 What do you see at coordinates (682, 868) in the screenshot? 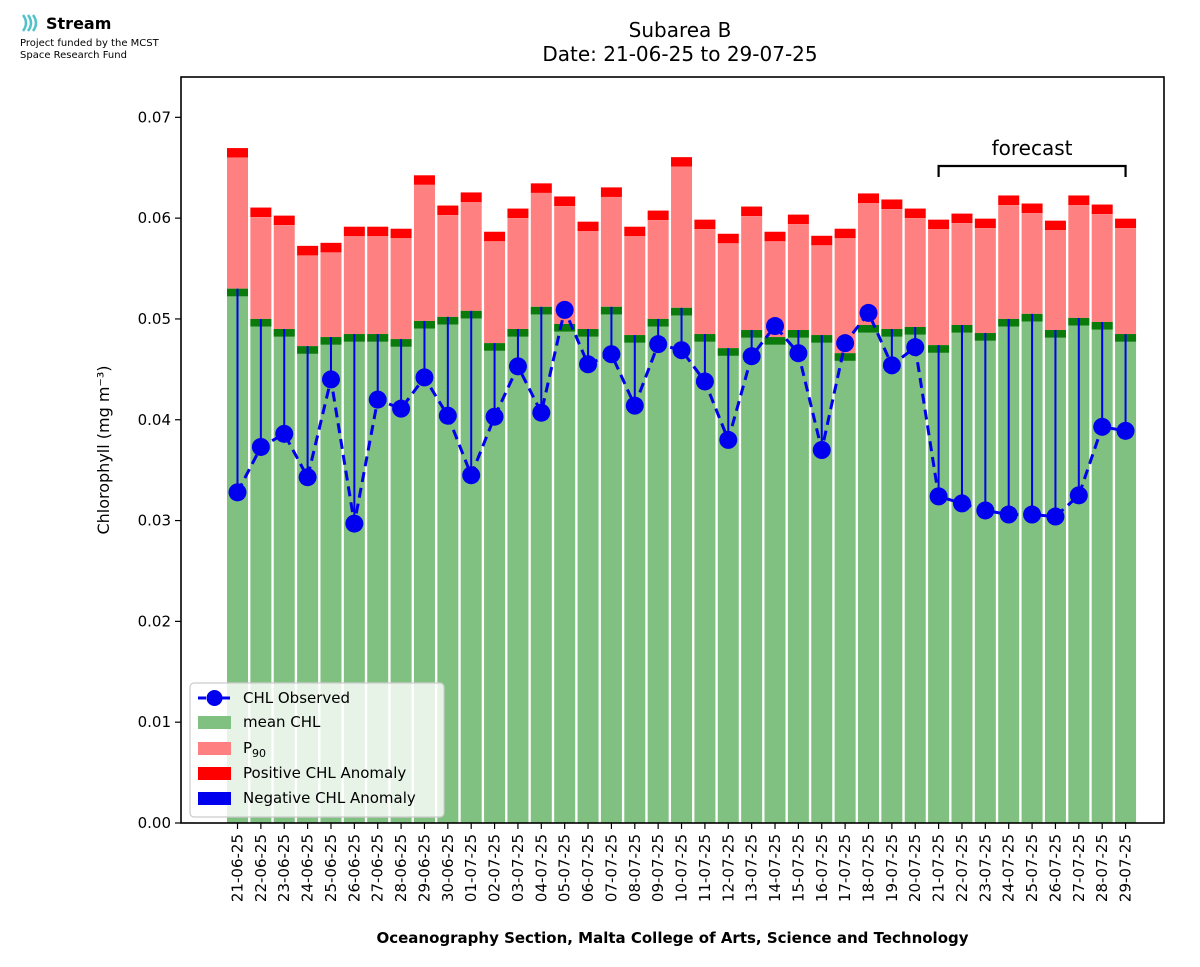
I see `x-tick-label: 10-07-25` at bounding box center [682, 868].